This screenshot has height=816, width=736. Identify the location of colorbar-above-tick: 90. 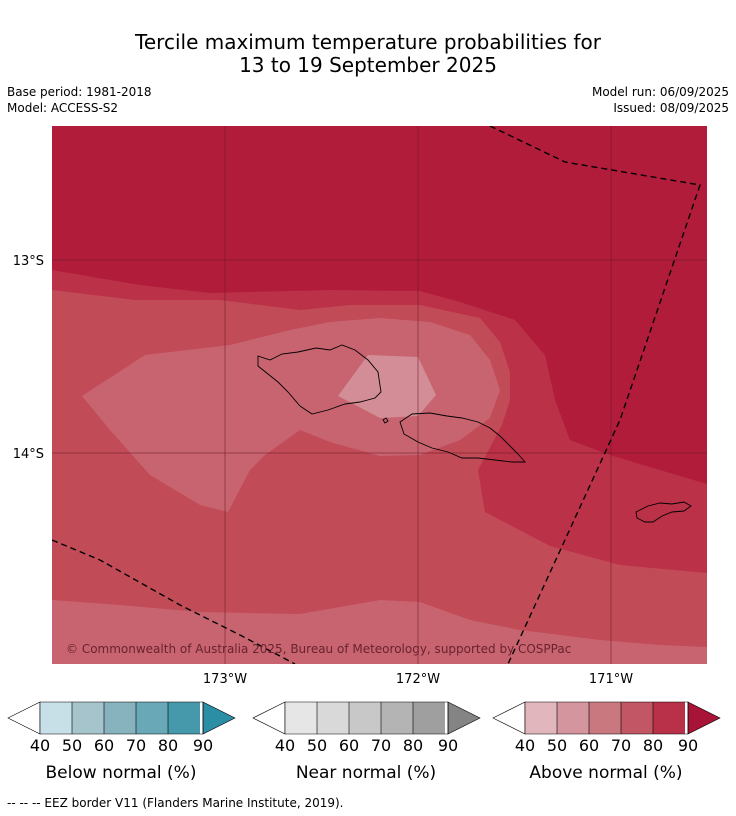
(688, 745).